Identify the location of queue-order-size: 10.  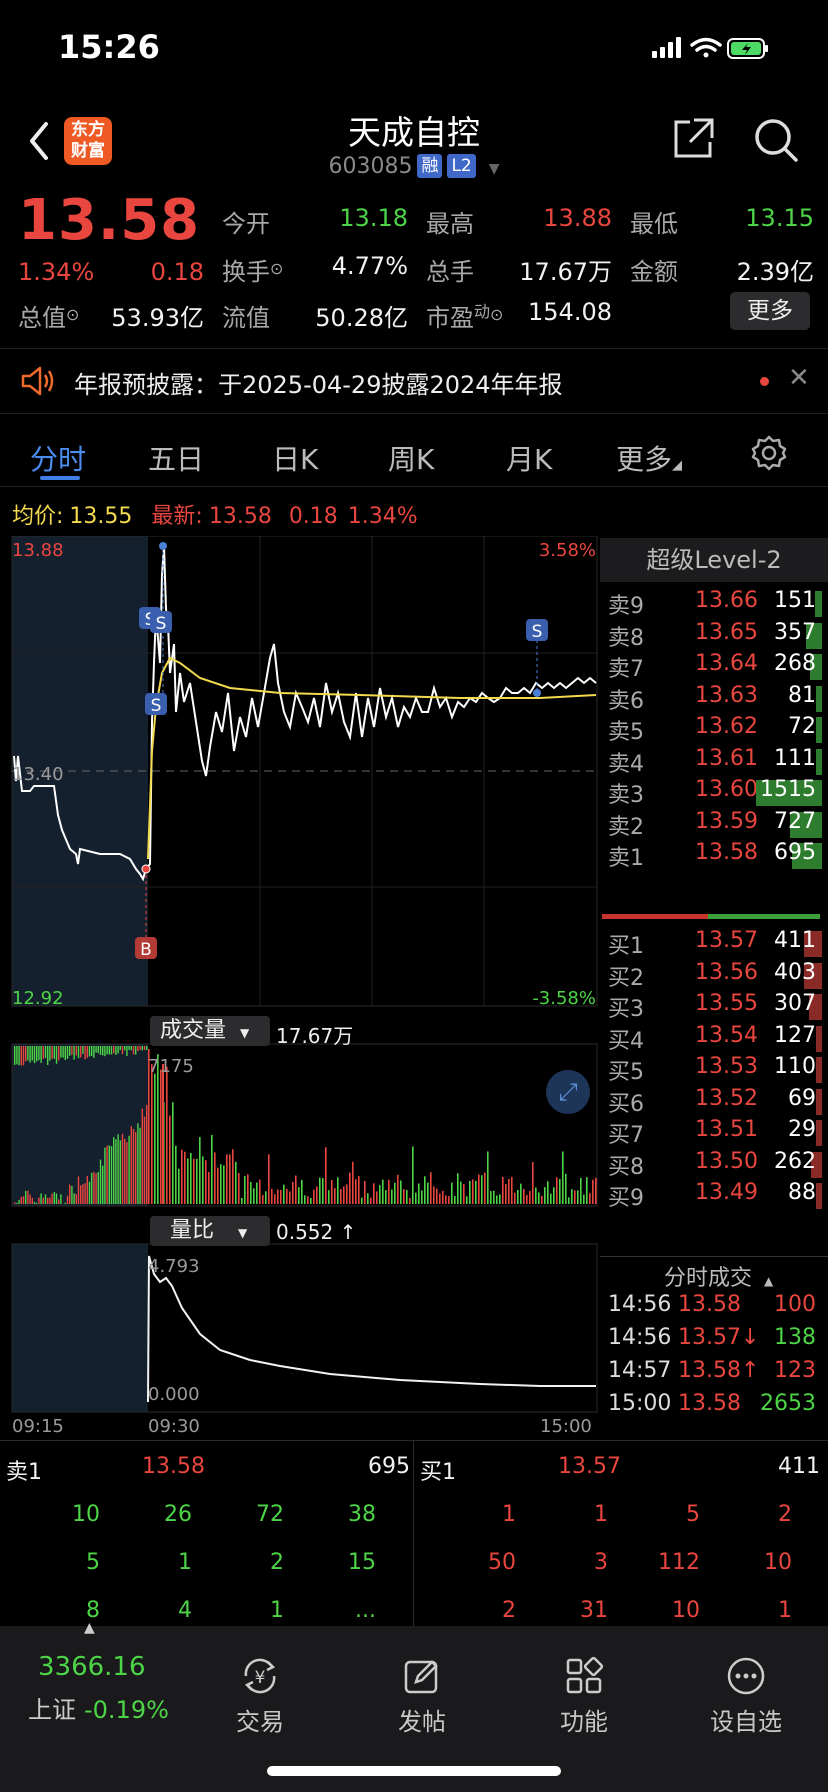
(778, 1562).